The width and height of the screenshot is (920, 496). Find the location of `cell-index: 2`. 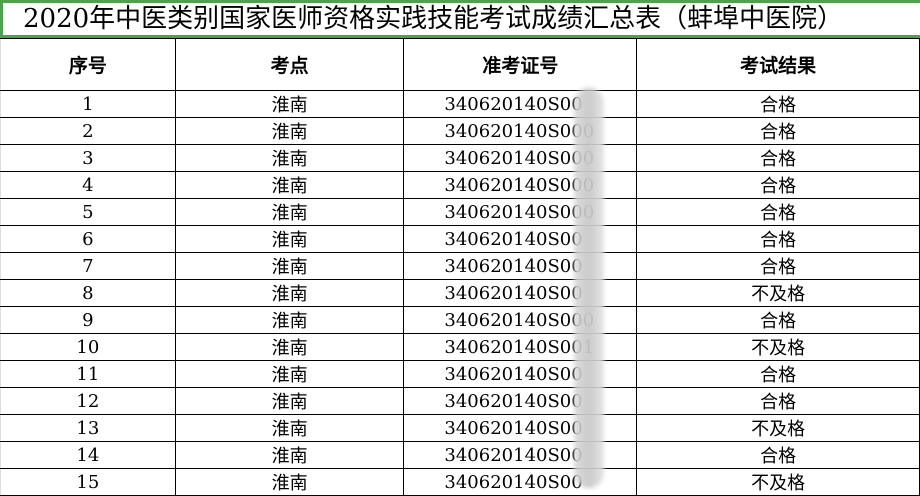

cell-index: 2 is located at coordinates (88, 131).